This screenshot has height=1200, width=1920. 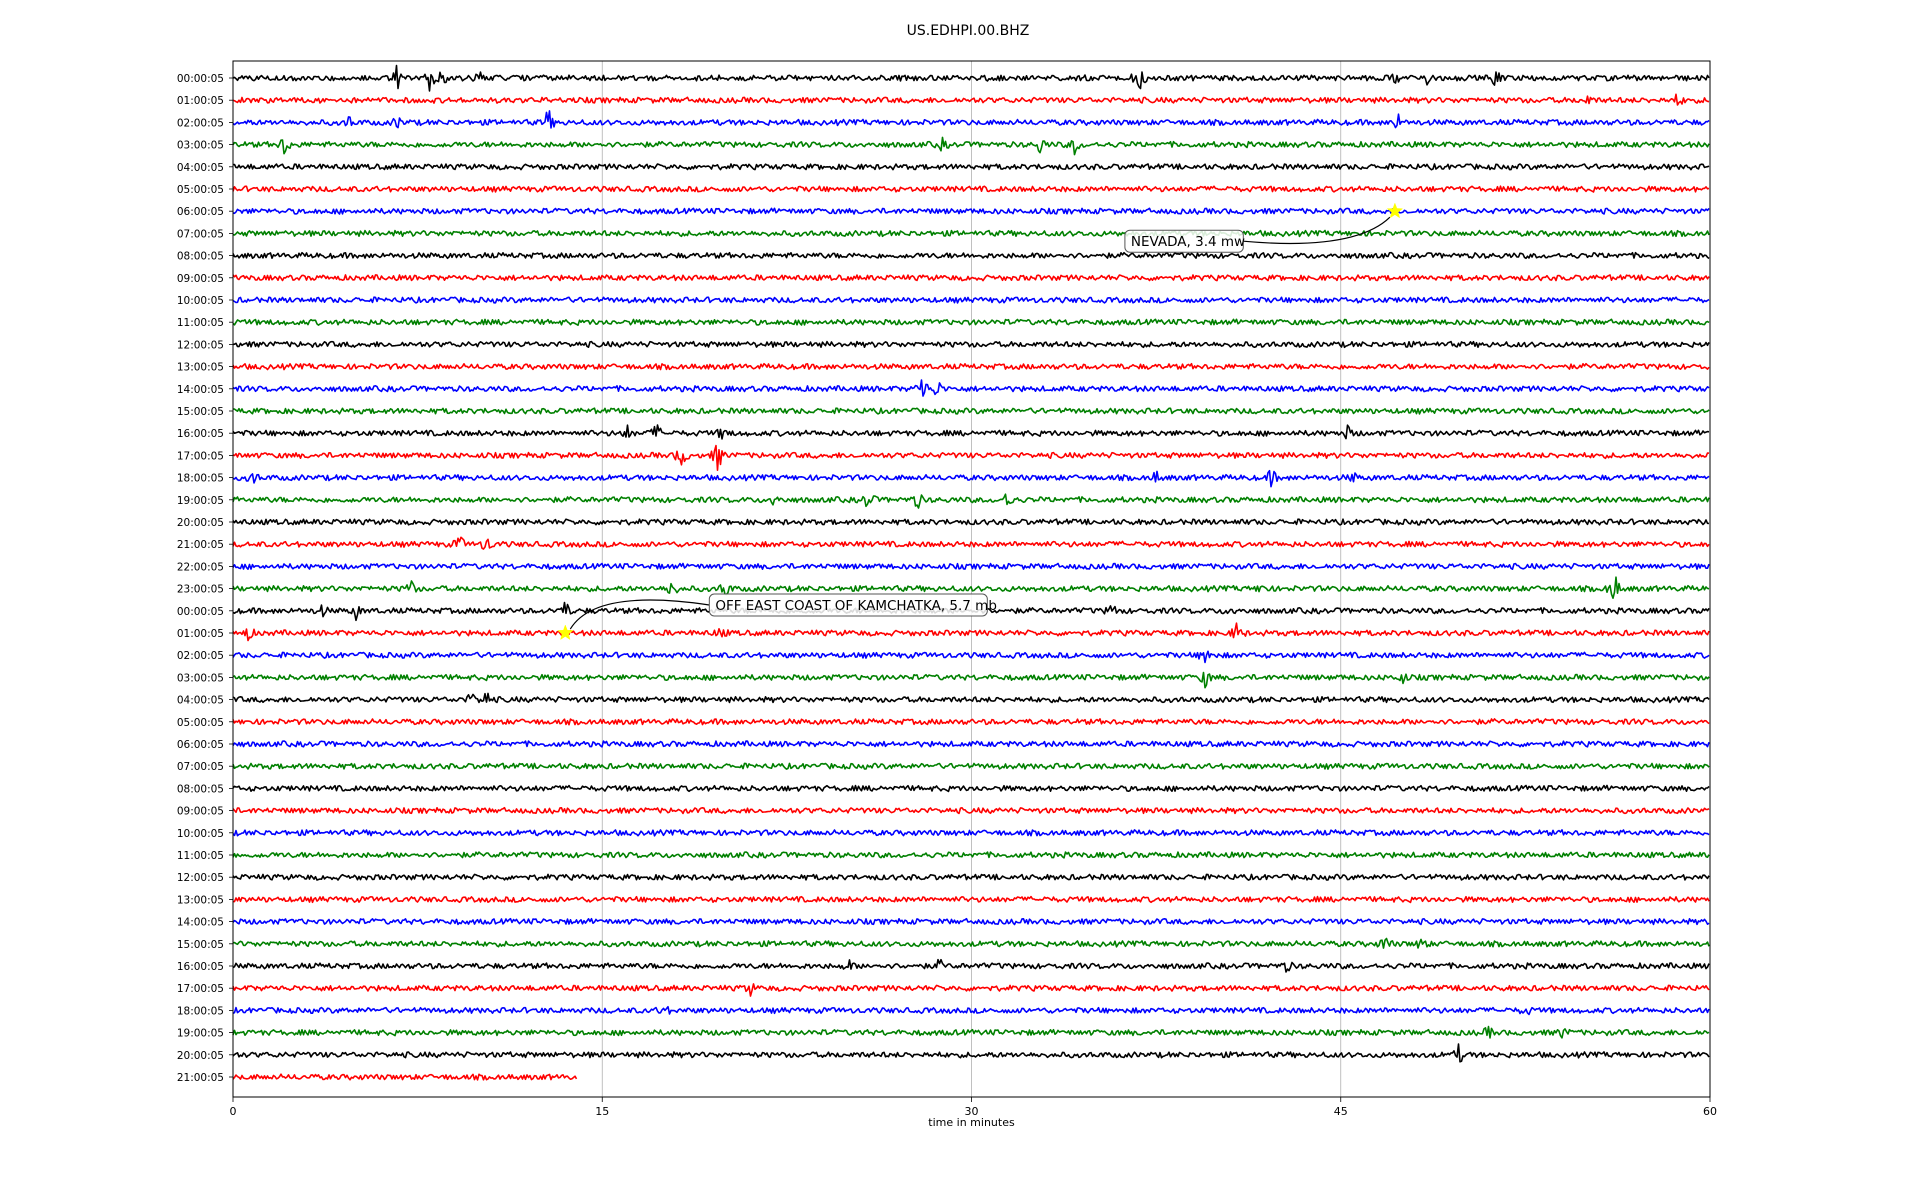 I want to click on x-tick-label: 15, so click(x=602, y=1111).